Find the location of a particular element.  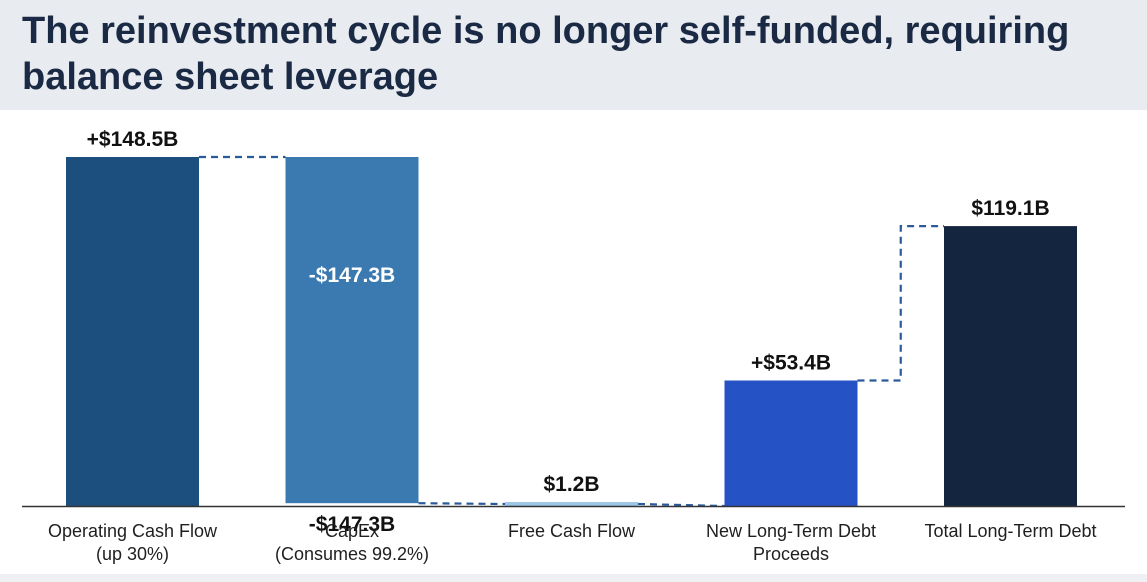

value-label-4: +$53.4B is located at coordinates (791, 363).